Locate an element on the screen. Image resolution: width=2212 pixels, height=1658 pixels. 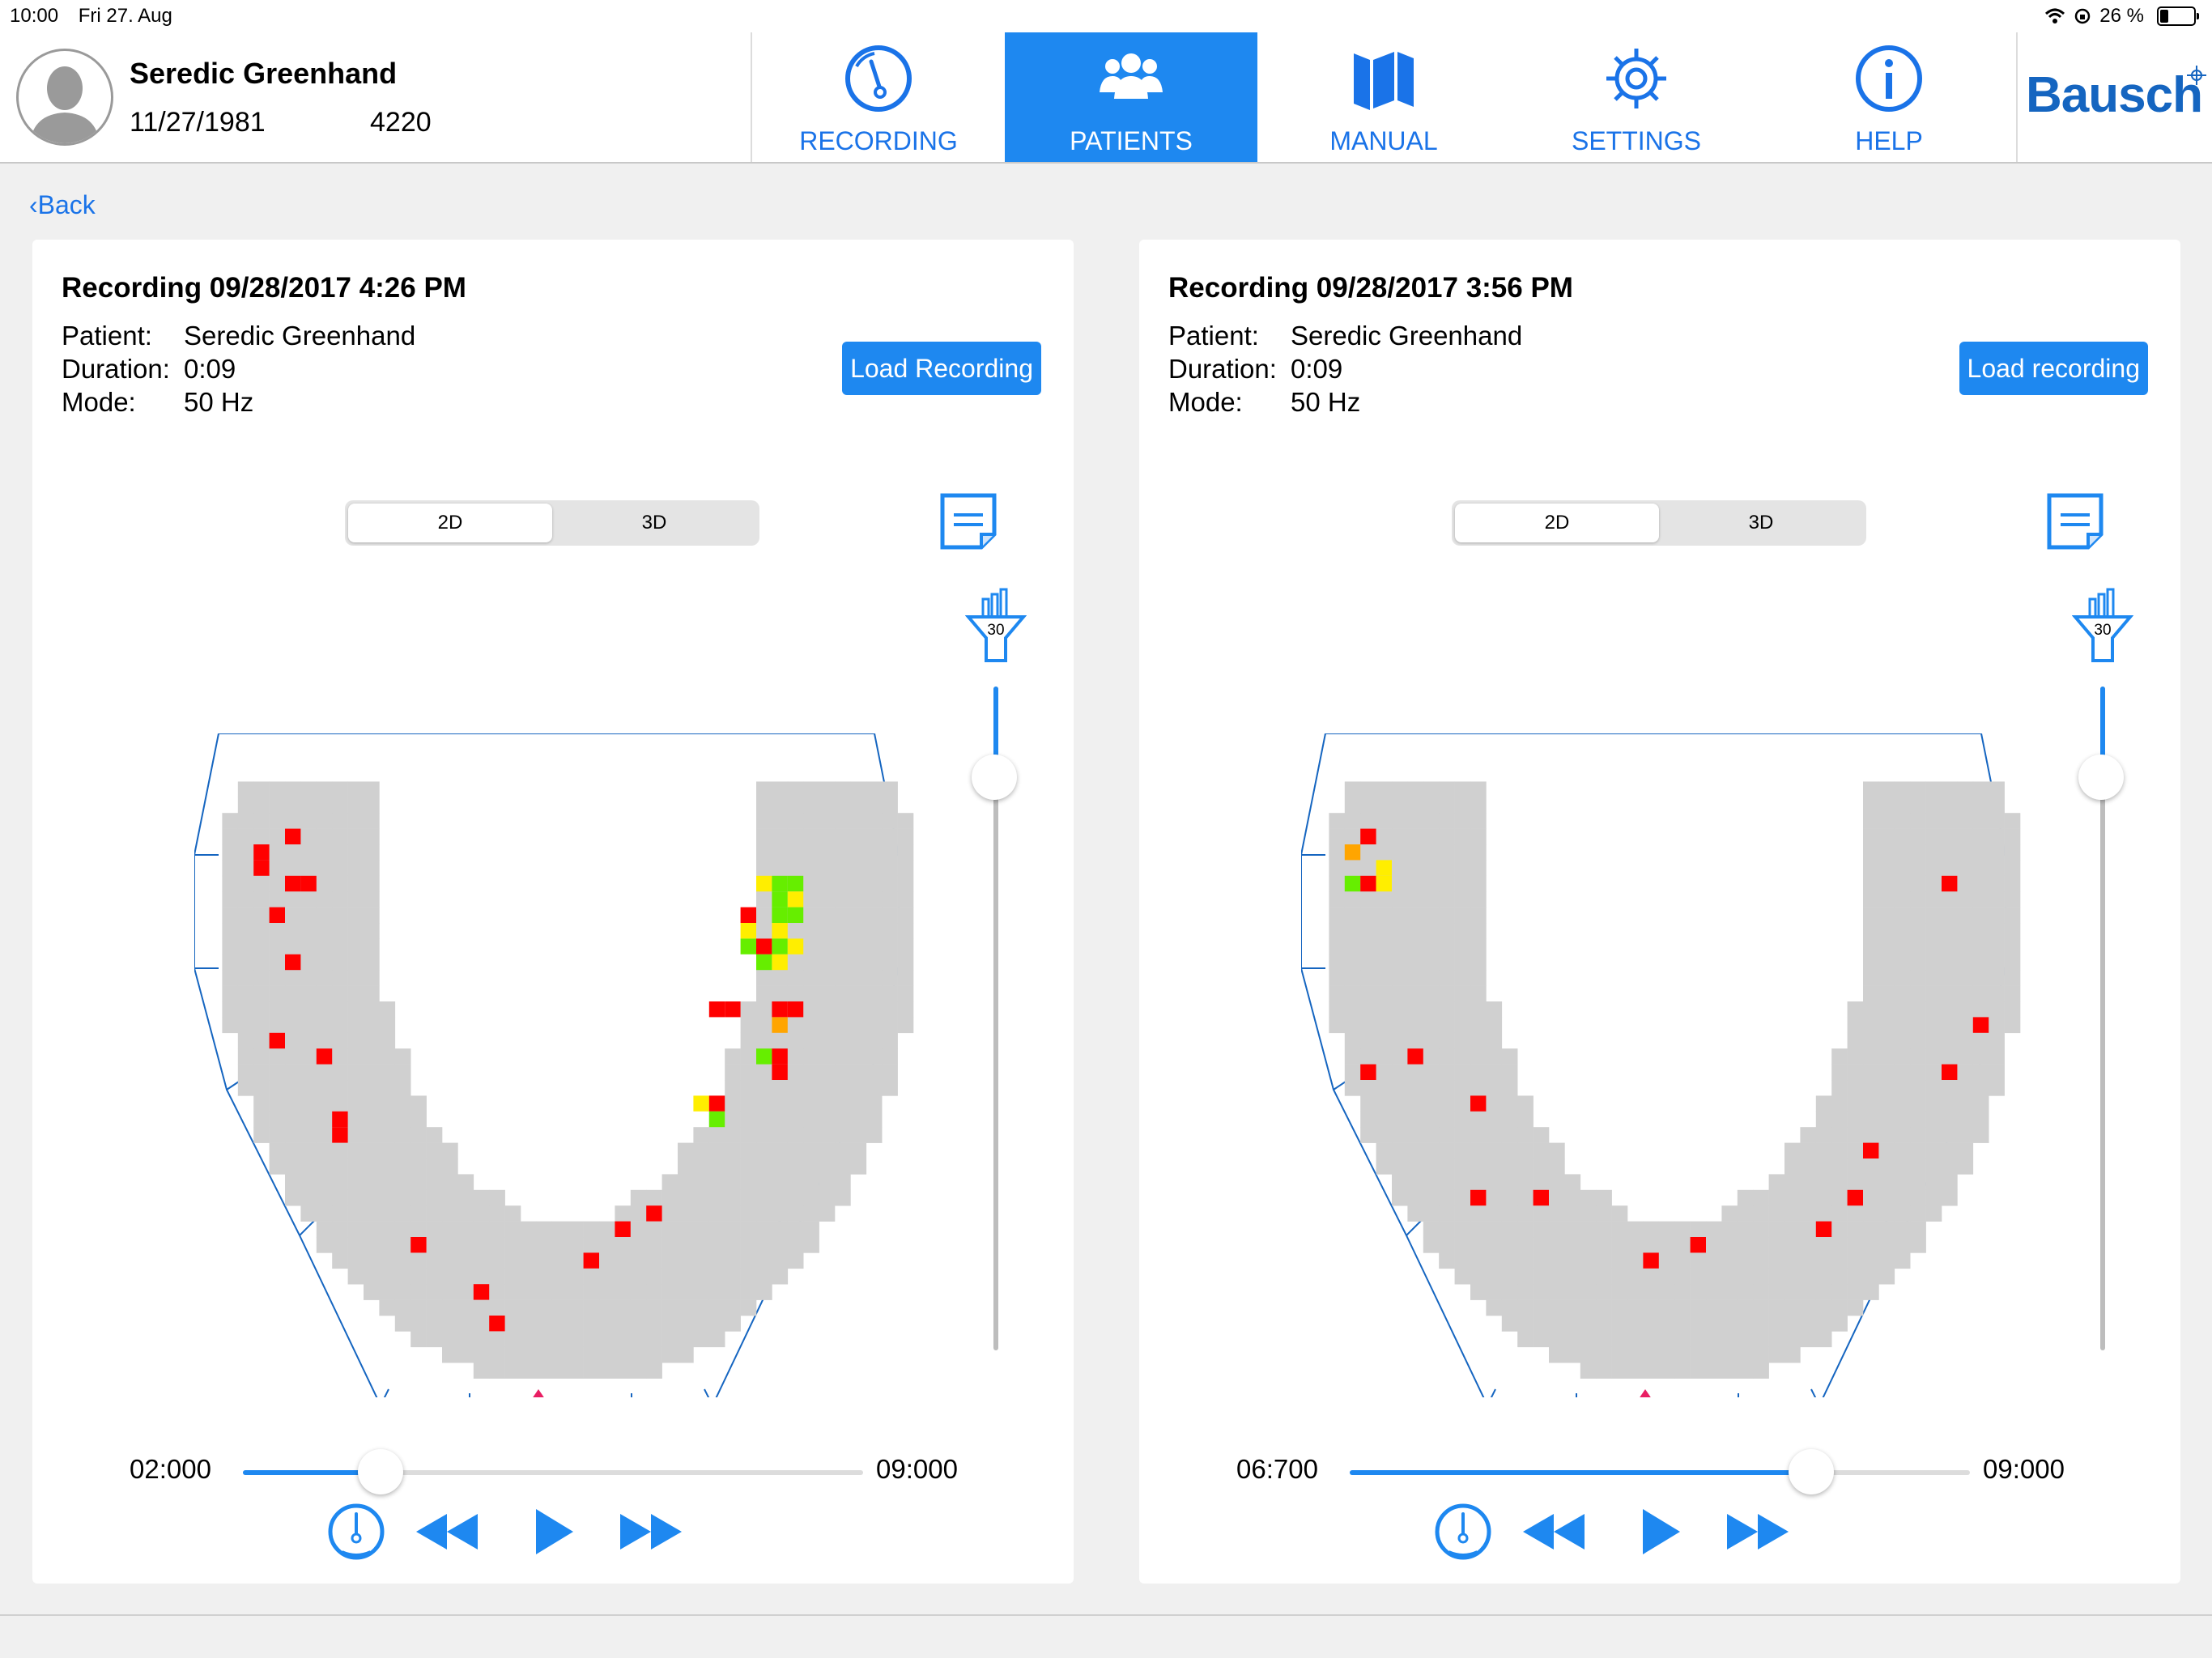
back-button: ‹Back is located at coordinates (63, 205).